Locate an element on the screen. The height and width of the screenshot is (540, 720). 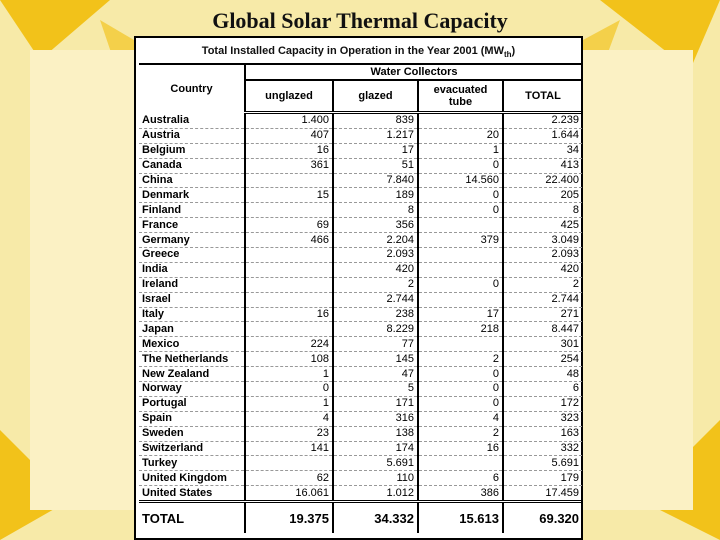
total-cell: 2 is located at coordinates (543, 285).